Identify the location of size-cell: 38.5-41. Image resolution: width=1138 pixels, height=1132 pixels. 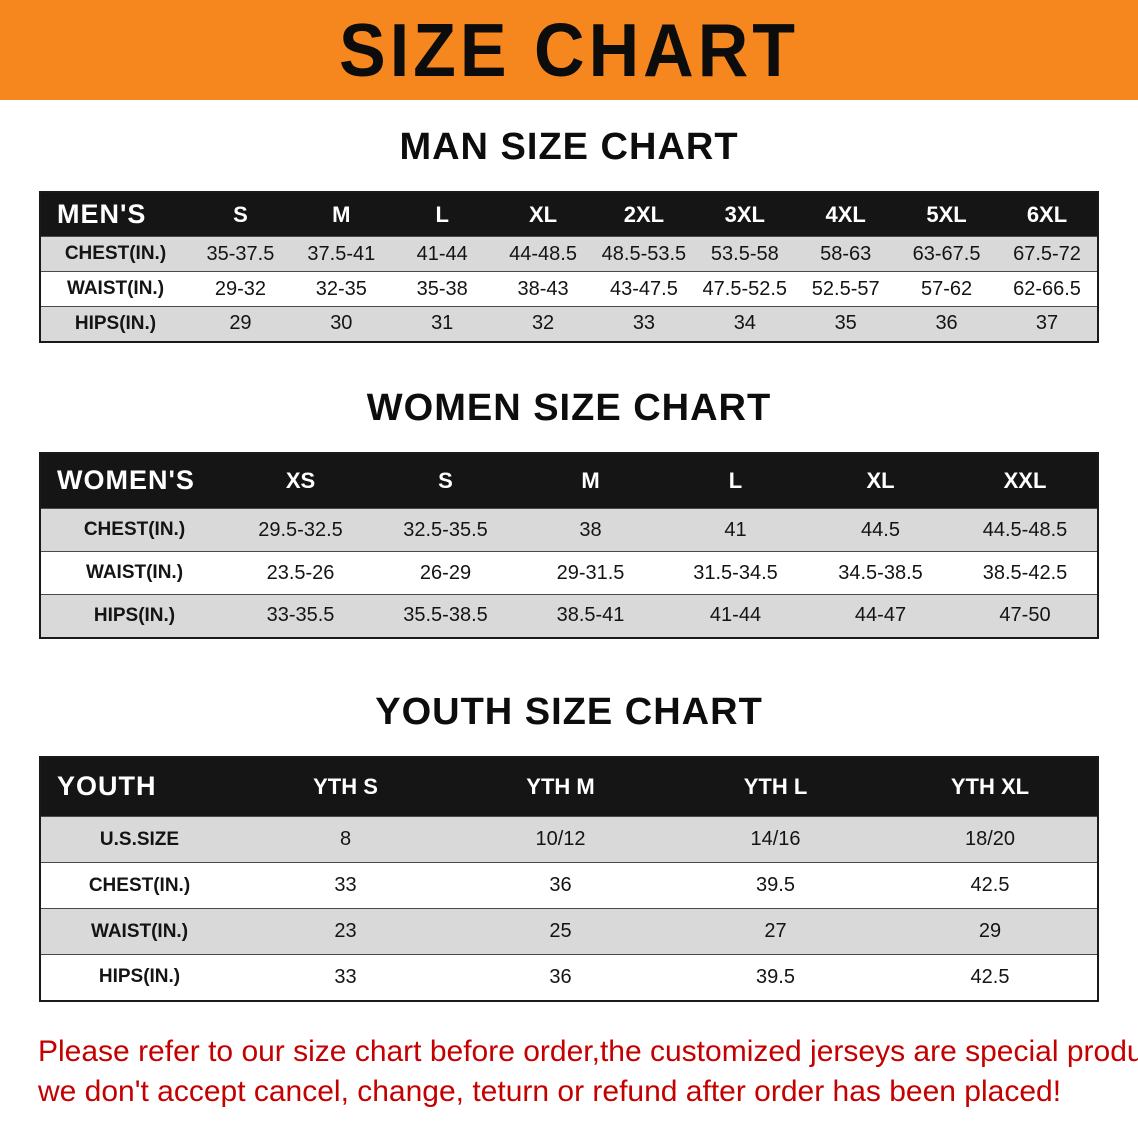
(590, 616).